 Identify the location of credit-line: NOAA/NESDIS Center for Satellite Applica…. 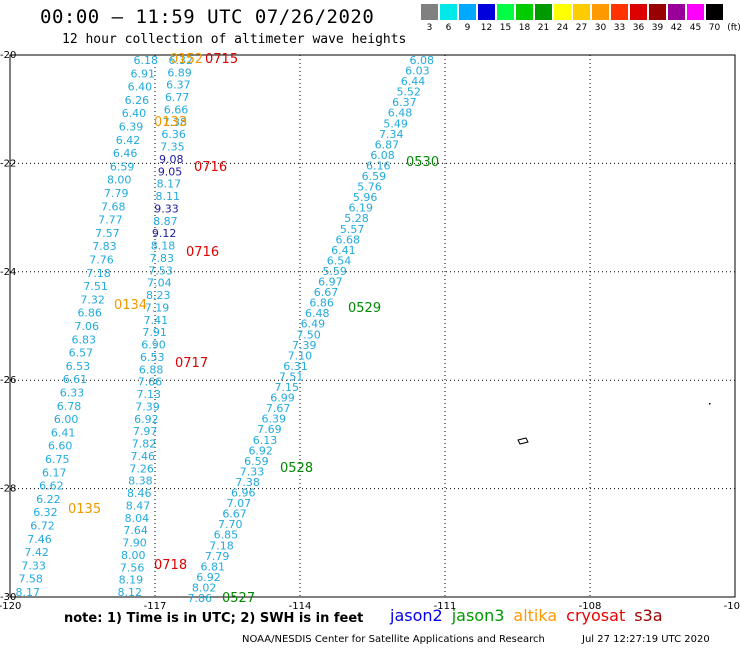
(393, 639).